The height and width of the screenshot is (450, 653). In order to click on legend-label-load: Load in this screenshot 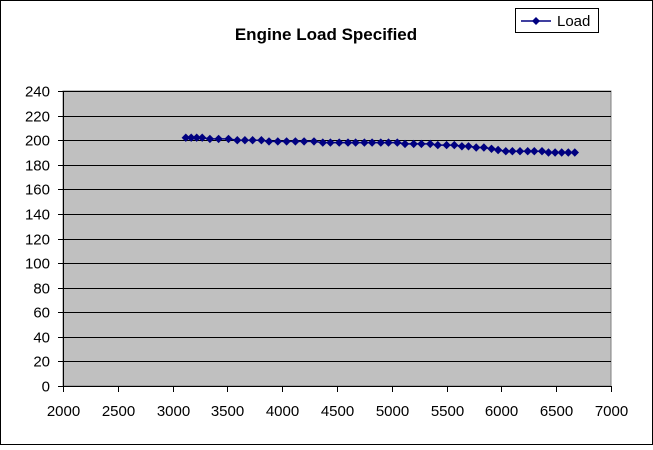, I will do `click(573, 21)`.